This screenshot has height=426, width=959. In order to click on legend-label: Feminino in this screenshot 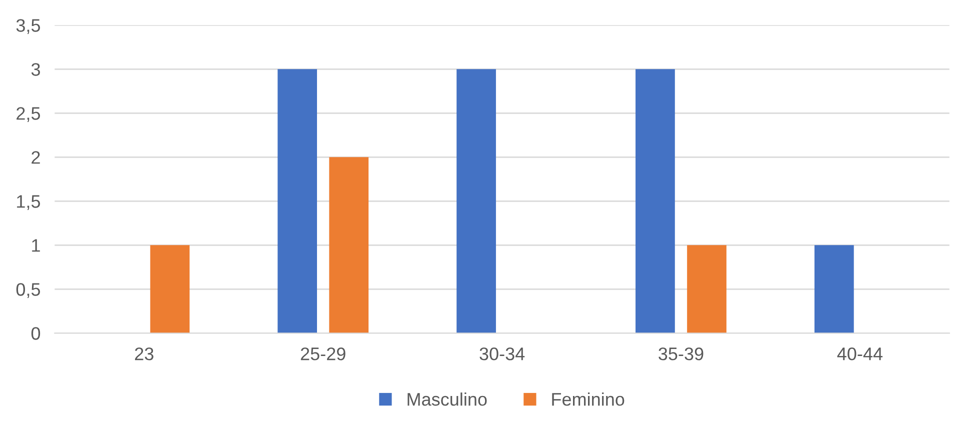, I will do `click(588, 399)`.